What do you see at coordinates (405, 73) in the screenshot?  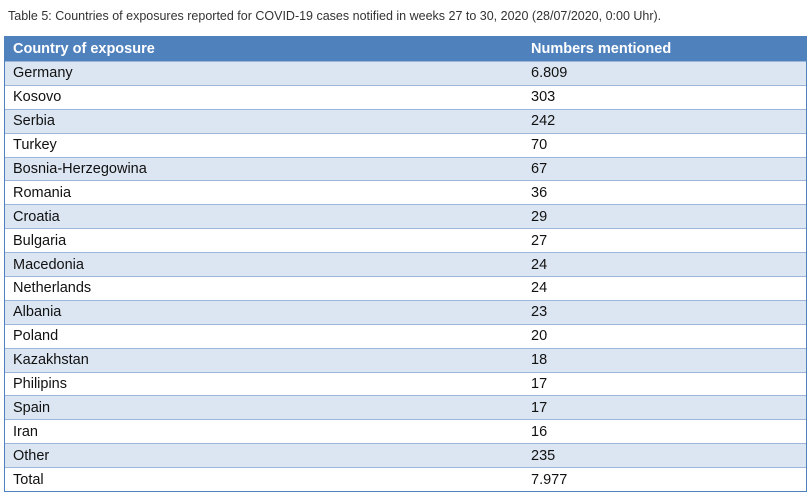 I see `table-row: Germany 6.809` at bounding box center [405, 73].